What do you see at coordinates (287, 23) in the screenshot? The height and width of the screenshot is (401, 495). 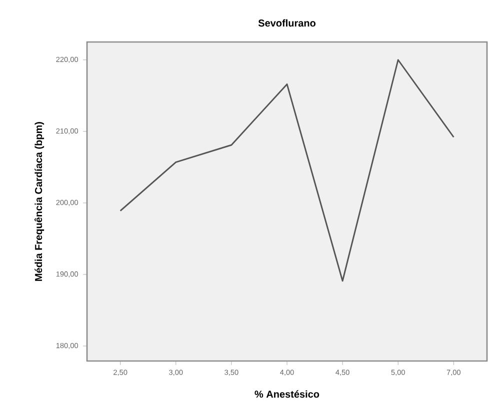 I see `chart-title: Sevoflurano` at bounding box center [287, 23].